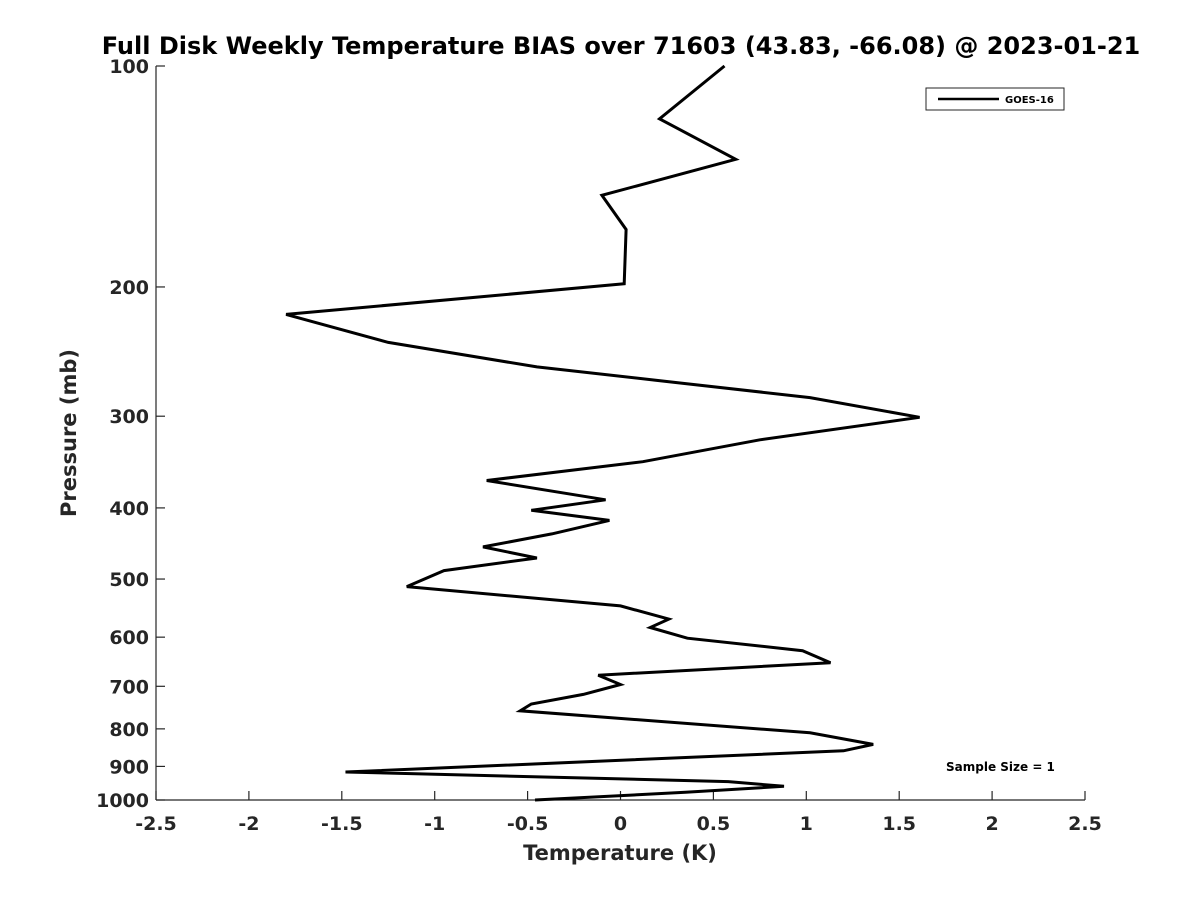  Describe the element at coordinates (122, 801) in the screenshot. I see `y-tick-label: 1000` at that location.